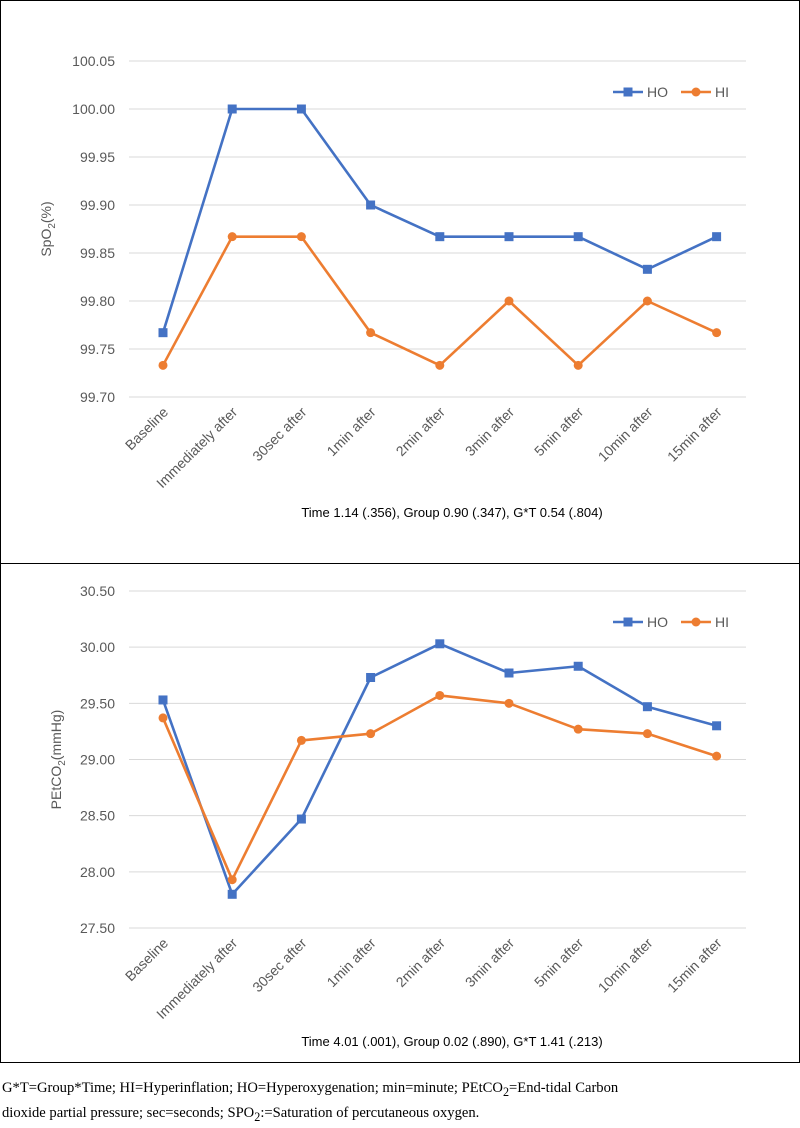 The height and width of the screenshot is (1128, 800). What do you see at coordinates (93, 61) in the screenshot?
I see `y-tick-label: 100.05` at bounding box center [93, 61].